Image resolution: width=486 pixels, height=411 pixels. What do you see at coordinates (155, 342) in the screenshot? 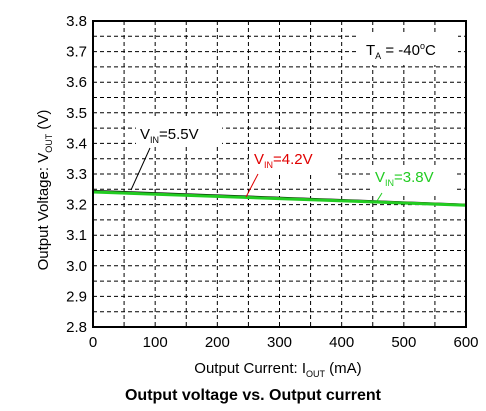
I see `x-tick-label: 100` at bounding box center [155, 342].